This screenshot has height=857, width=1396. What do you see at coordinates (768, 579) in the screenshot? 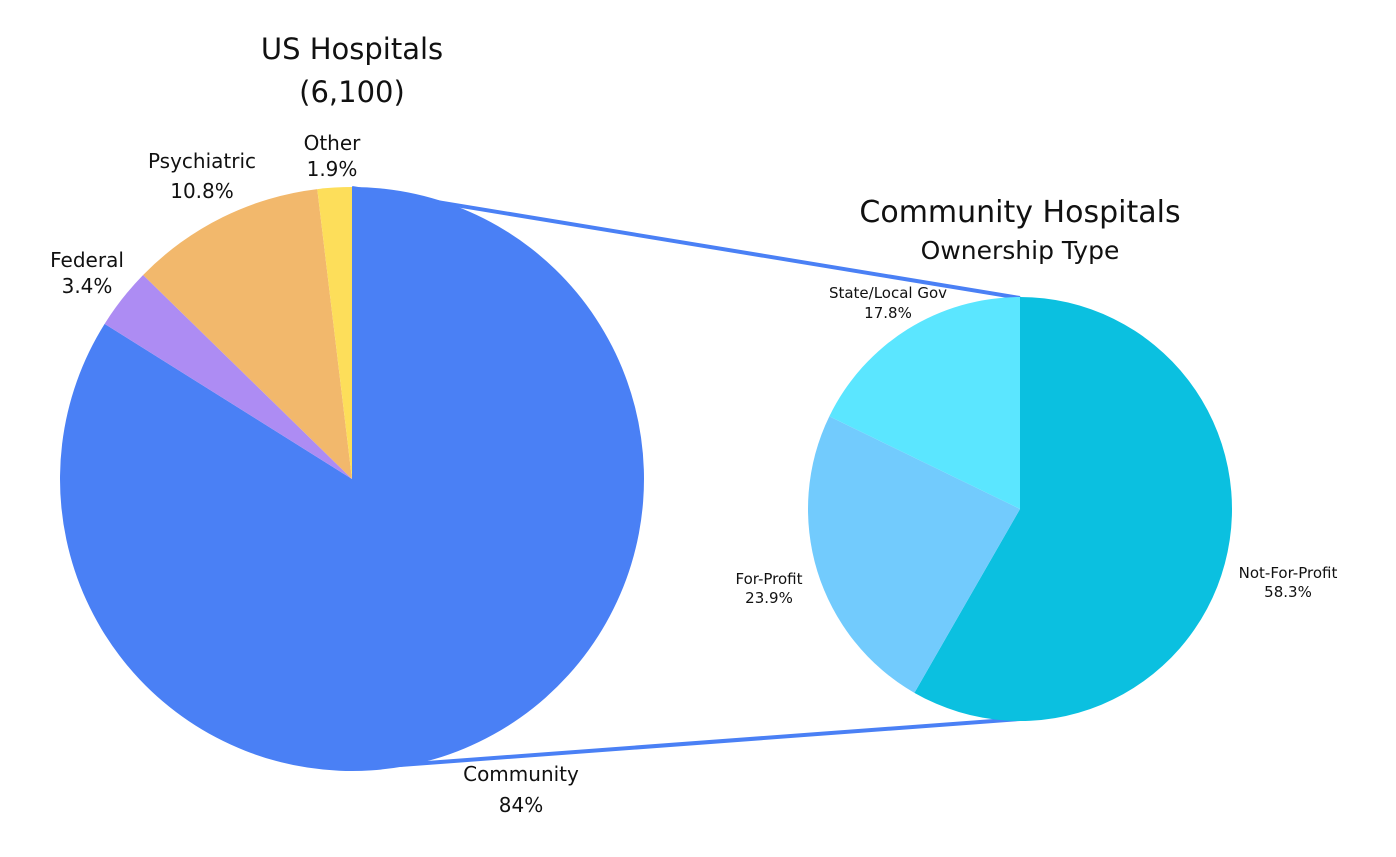
I see `label-for-profit: For-Profit` at bounding box center [768, 579].